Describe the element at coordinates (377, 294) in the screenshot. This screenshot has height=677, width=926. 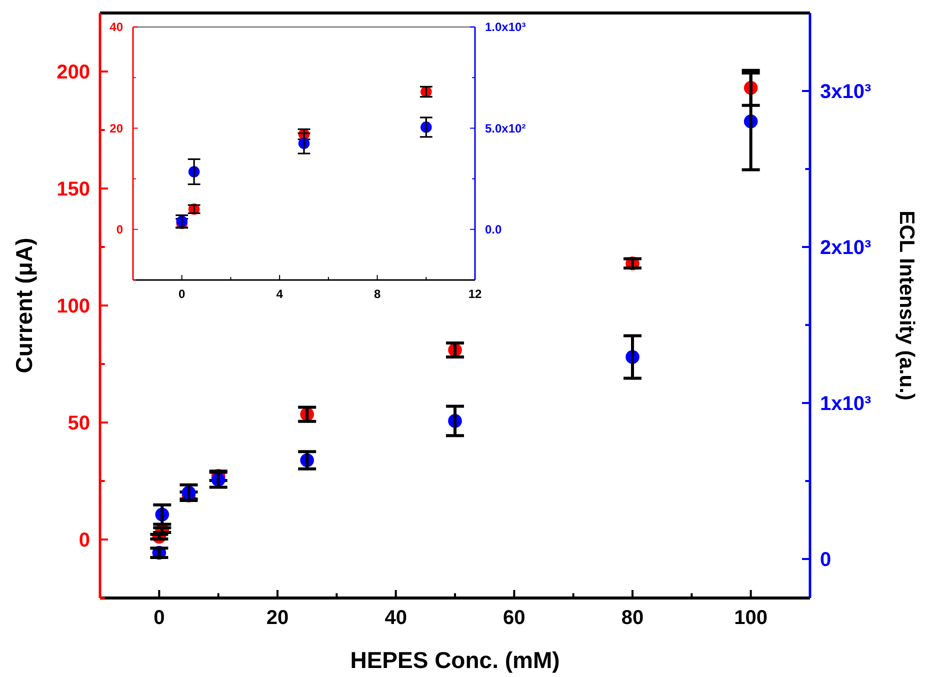
I see `x-tick-label: 8` at that location.